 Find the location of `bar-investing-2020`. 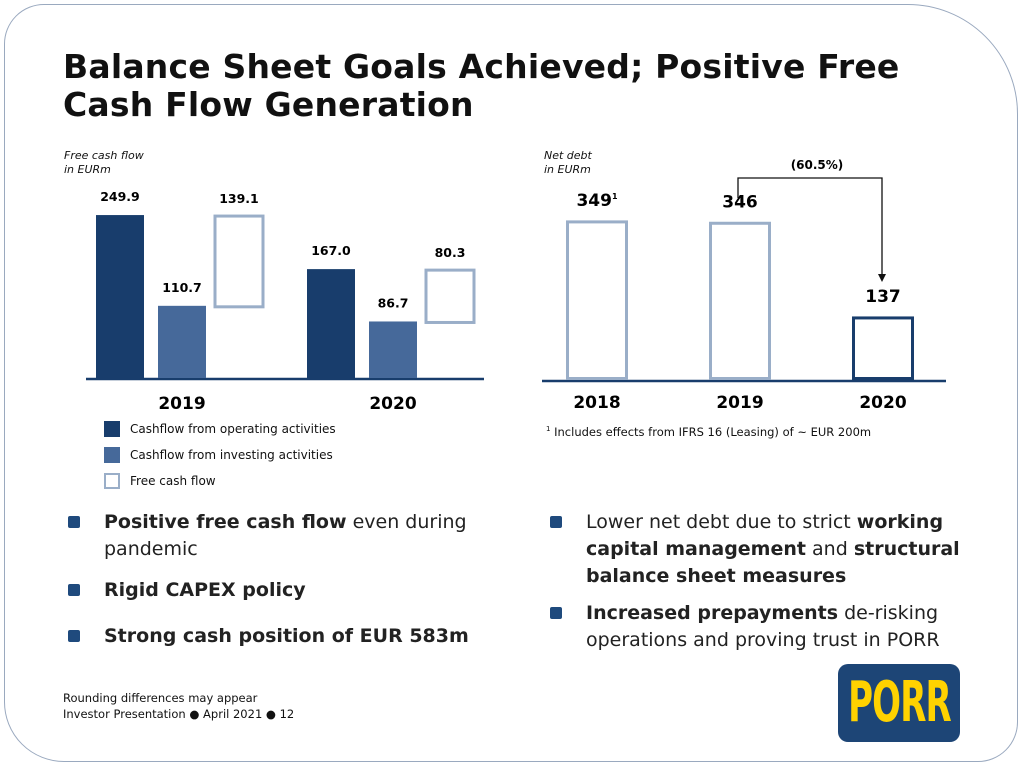

bar-investing-2020 is located at coordinates (393, 349).